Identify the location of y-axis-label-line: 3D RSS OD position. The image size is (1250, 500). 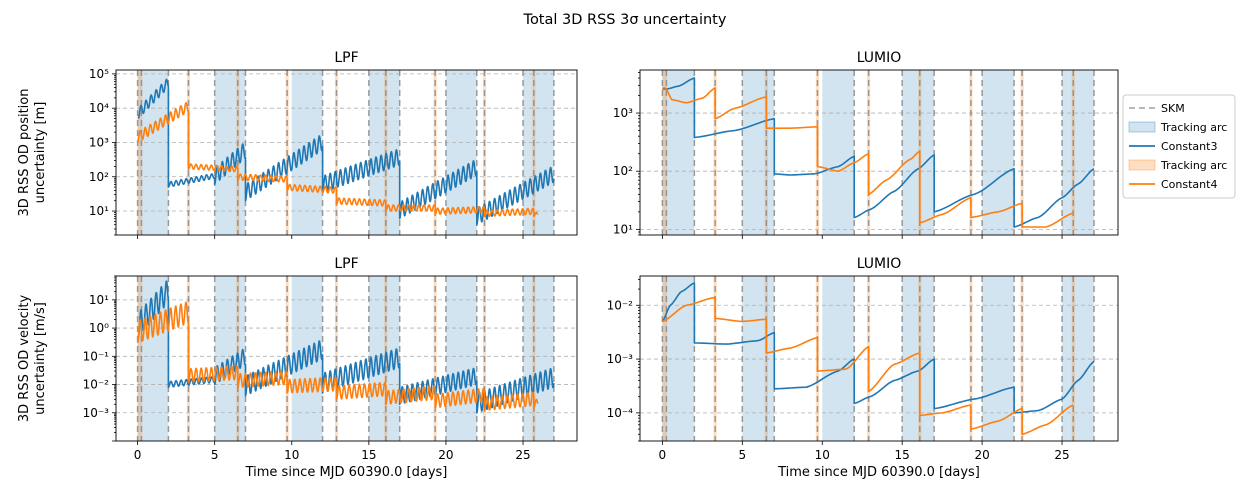
(24, 153).